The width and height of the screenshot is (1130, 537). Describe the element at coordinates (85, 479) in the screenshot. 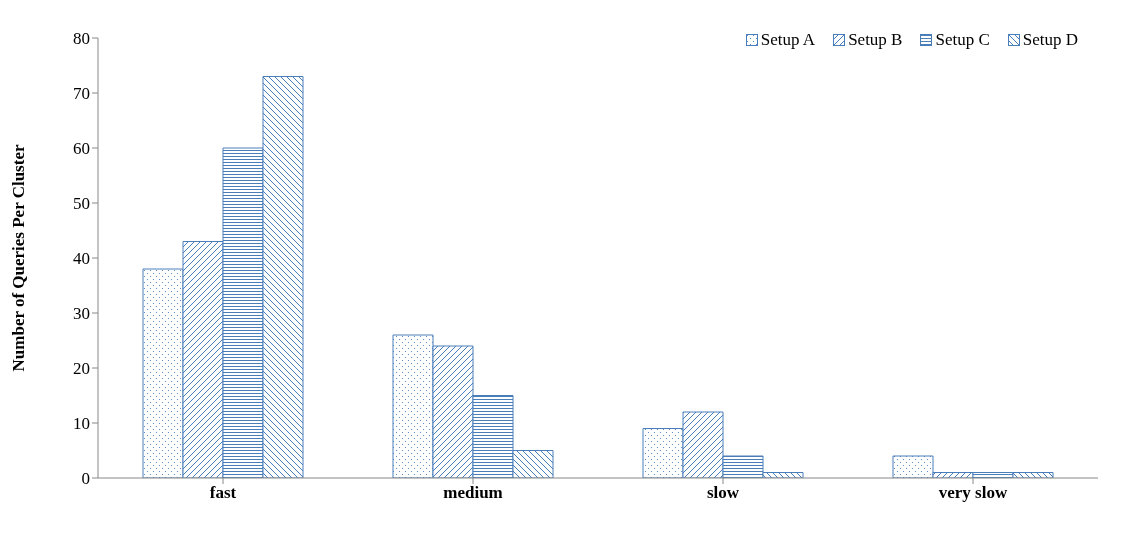

I see `y-tick-label: 0` at that location.